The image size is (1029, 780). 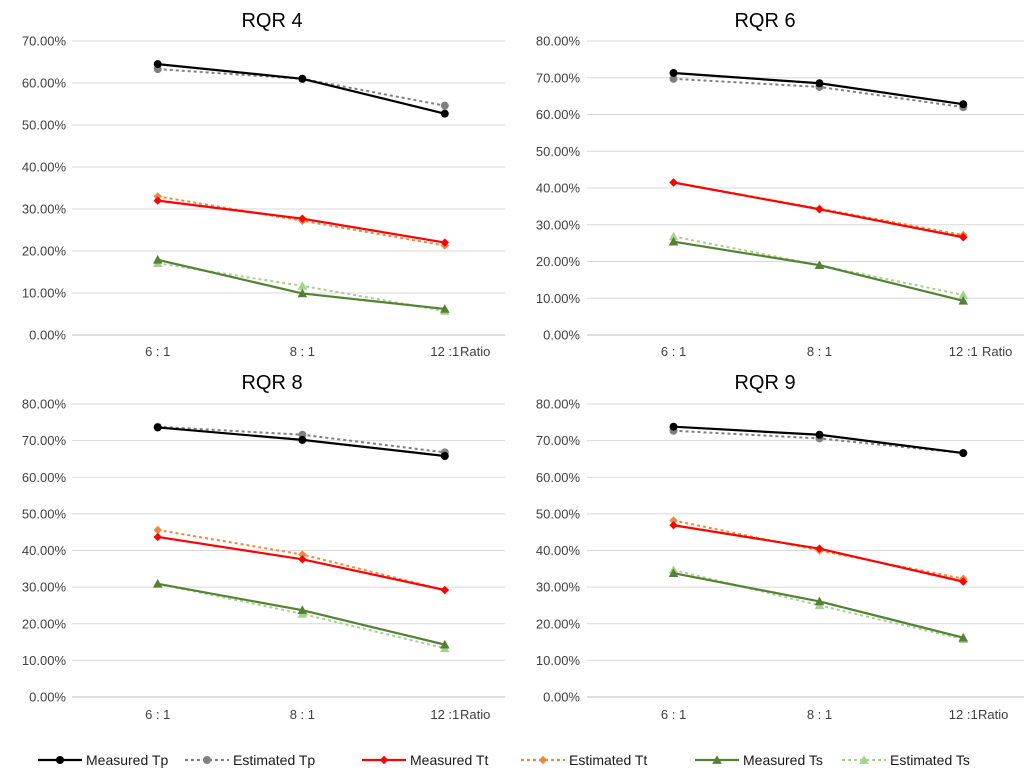 What do you see at coordinates (449, 760) in the screenshot?
I see `legend-label: Measured Tt` at bounding box center [449, 760].